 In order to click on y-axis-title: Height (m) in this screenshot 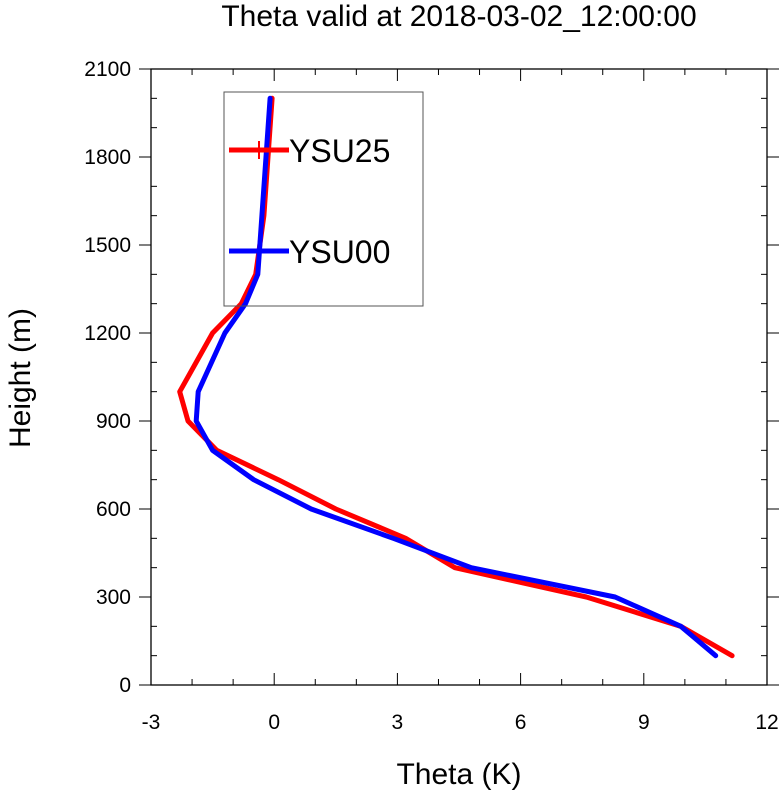, I will do `click(20, 378)`.